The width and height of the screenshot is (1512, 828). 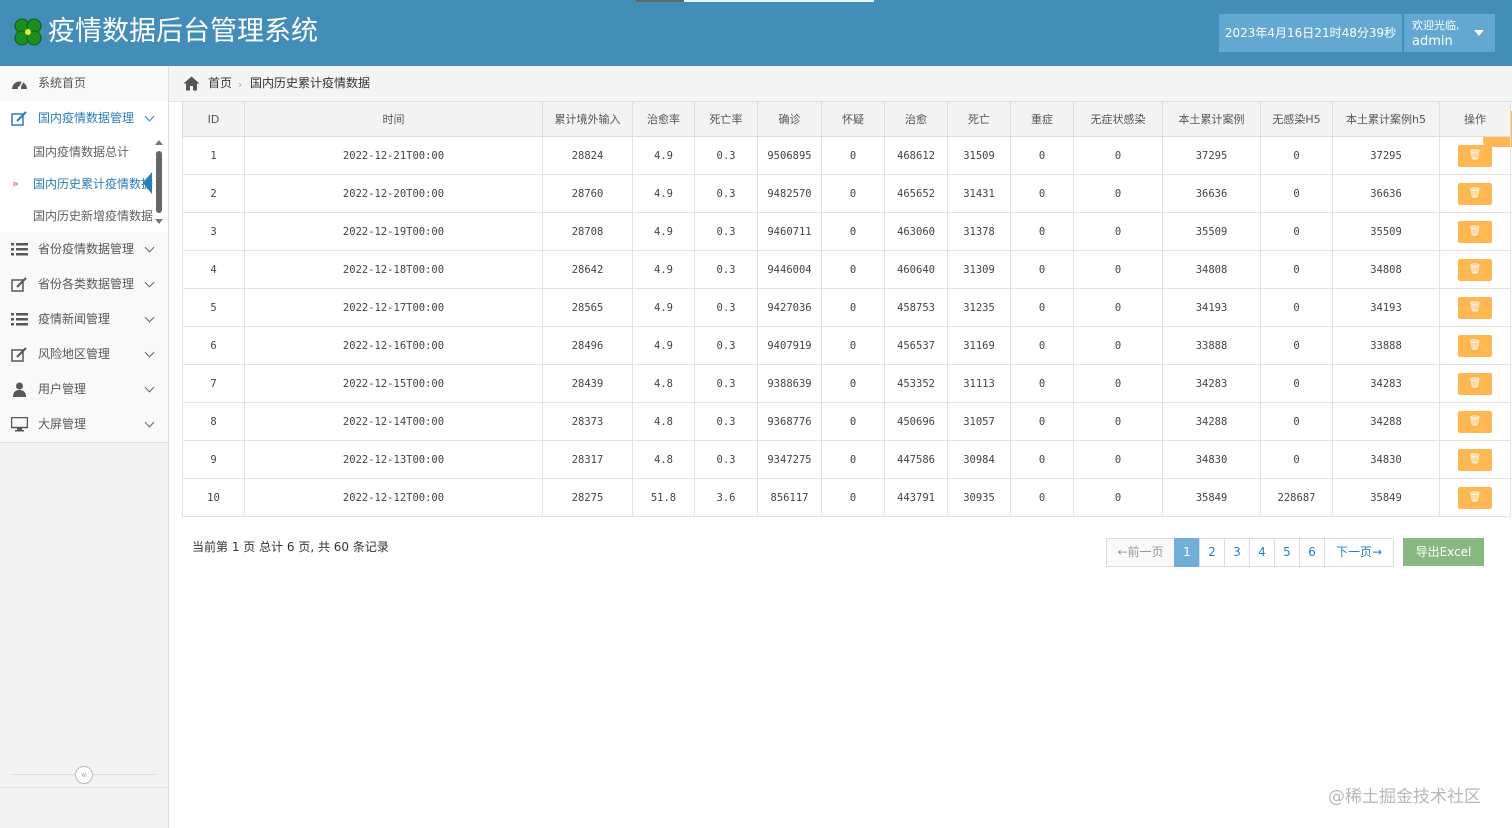 What do you see at coordinates (78, 152) in the screenshot?
I see `submenu-item-total: 国内疫情数据总计` at bounding box center [78, 152].